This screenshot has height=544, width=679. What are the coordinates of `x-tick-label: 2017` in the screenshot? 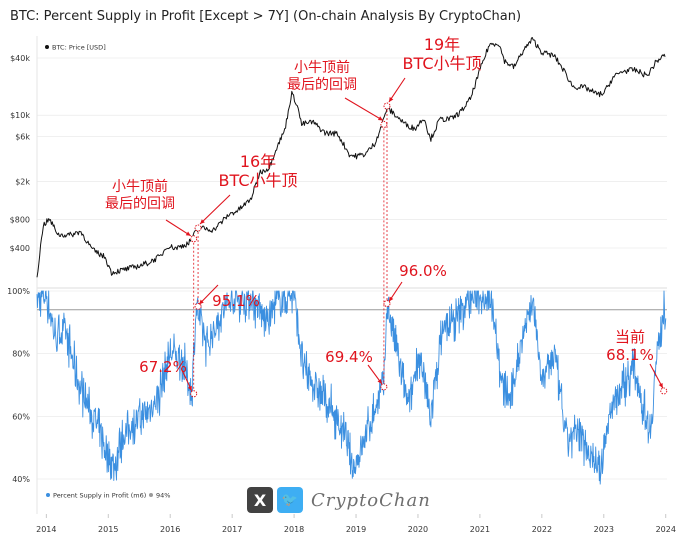 It's located at (232, 529).